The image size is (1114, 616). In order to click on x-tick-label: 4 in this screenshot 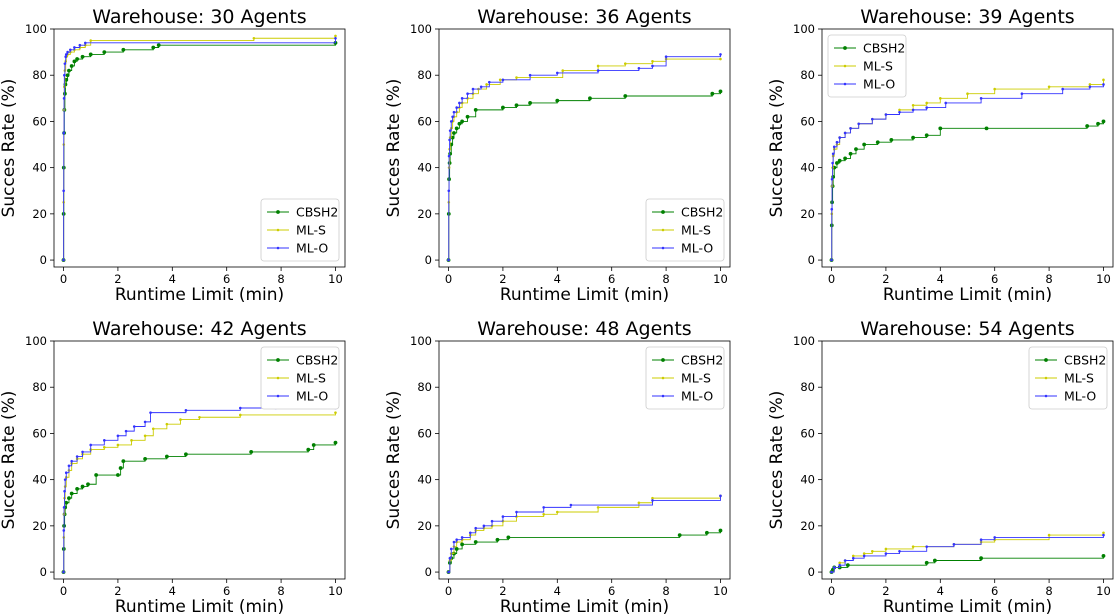, I will do `click(940, 591)`.